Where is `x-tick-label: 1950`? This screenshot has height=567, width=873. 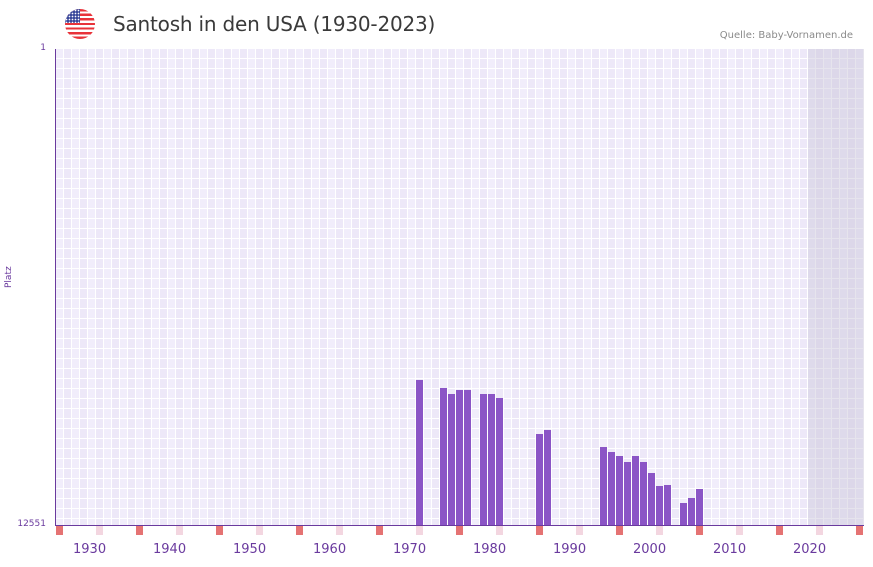
x-tick-label: 1950 is located at coordinates (250, 549).